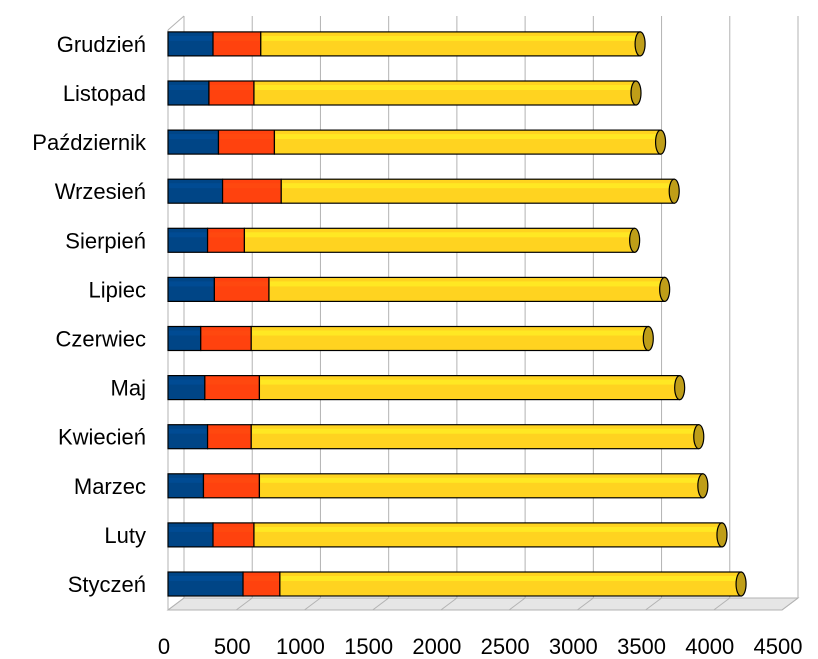 This screenshot has width=818, height=659. I want to click on category-label: Luty, so click(125, 535).